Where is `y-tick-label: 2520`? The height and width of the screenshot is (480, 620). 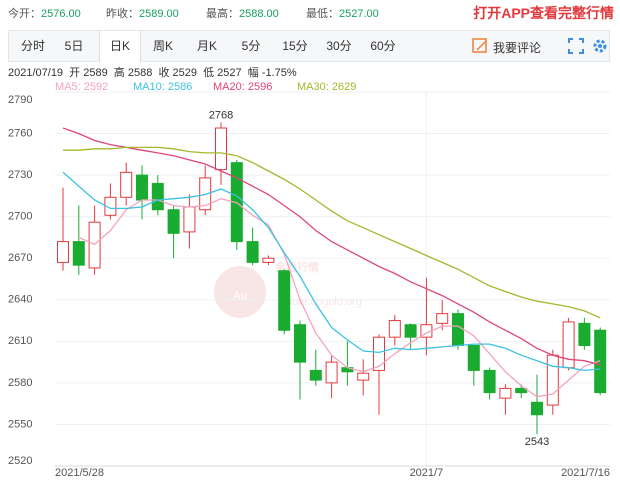
y-tick-label: 2520 is located at coordinates (20, 461).